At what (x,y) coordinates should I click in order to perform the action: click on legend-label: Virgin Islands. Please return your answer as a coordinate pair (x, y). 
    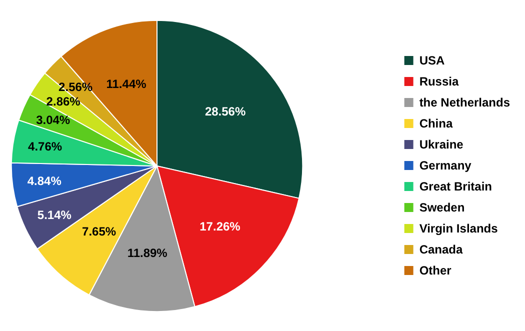
    Looking at the image, I should click on (458, 229).